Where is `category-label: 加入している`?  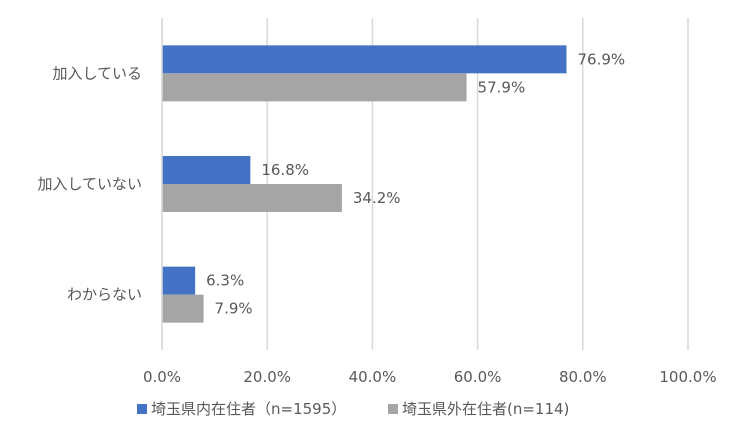
category-label: 加入している is located at coordinates (97, 73).